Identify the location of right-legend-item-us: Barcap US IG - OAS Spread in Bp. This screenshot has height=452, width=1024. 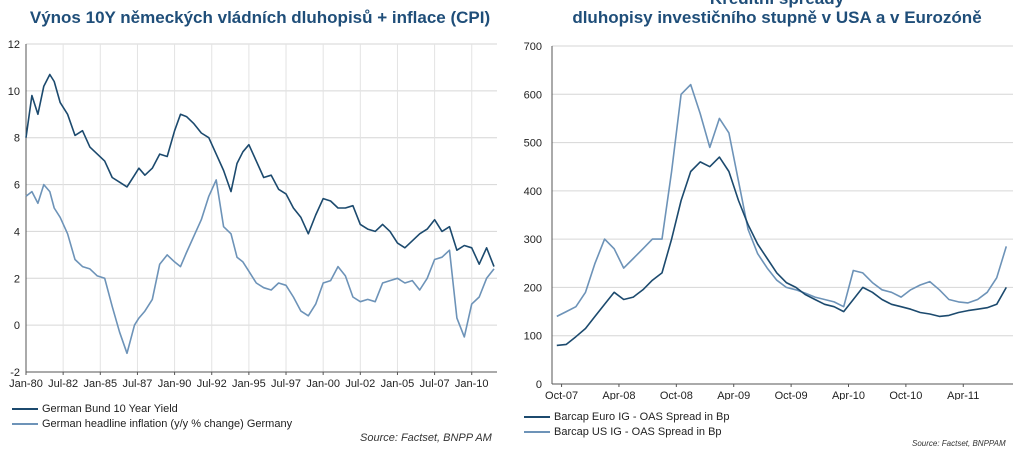
(626, 431).